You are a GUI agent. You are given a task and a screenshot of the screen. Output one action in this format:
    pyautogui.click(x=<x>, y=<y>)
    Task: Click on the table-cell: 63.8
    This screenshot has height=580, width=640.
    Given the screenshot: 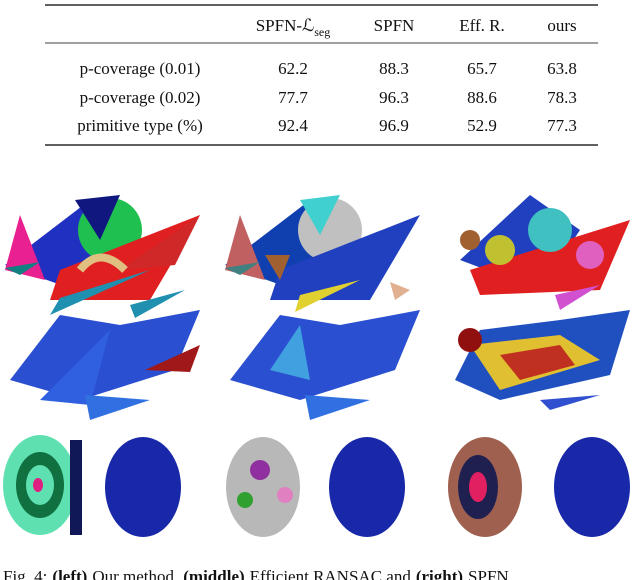 What is the action you would take?
    pyautogui.click(x=562, y=68)
    